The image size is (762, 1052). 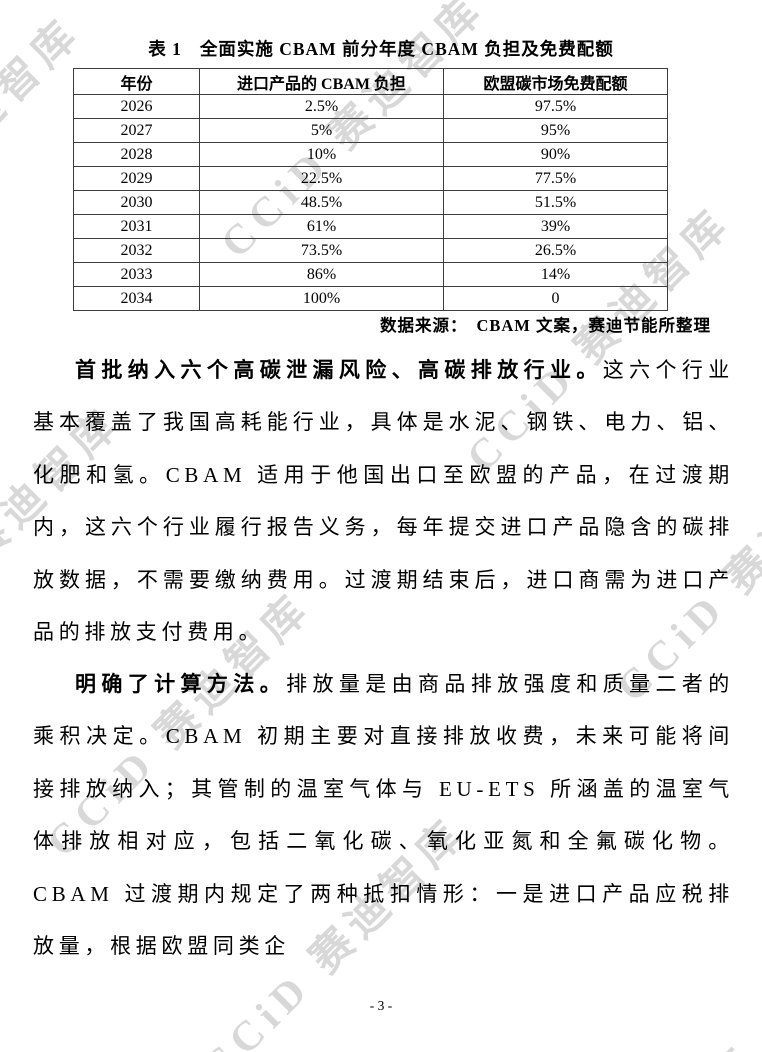 I want to click on table-row: 2026 2.5% 97.5%, so click(x=370, y=106).